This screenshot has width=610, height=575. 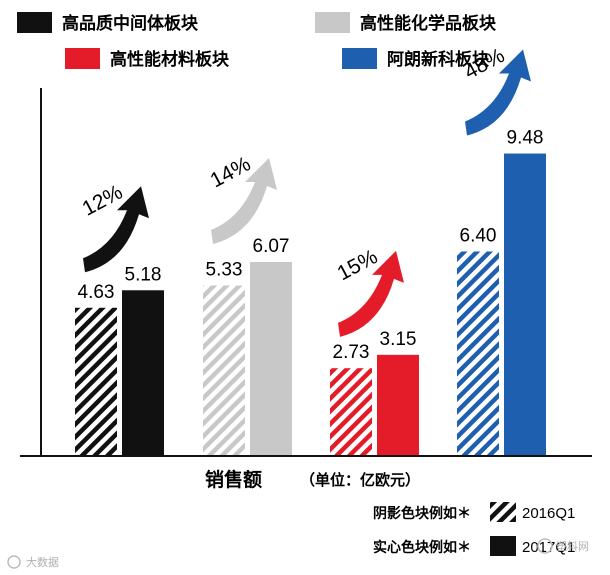 What do you see at coordinates (42, 562) in the screenshot?
I see `watermark-left-text: 大数据` at bounding box center [42, 562].